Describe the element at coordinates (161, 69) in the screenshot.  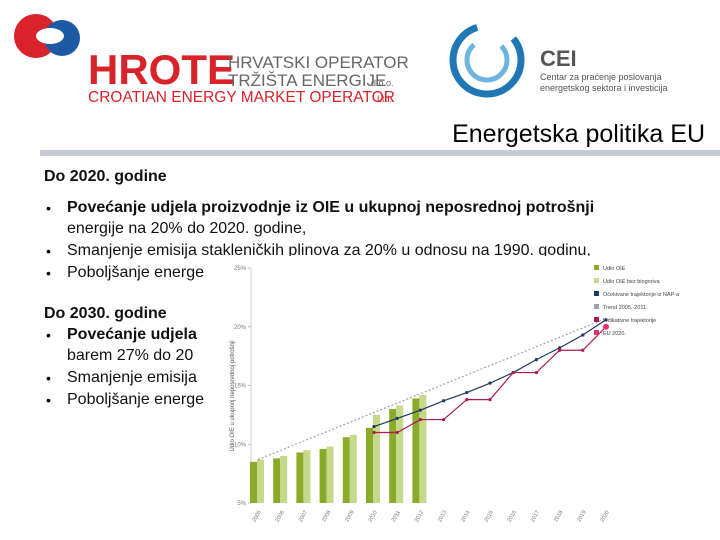
I see `logo-text: HROTE` at that location.